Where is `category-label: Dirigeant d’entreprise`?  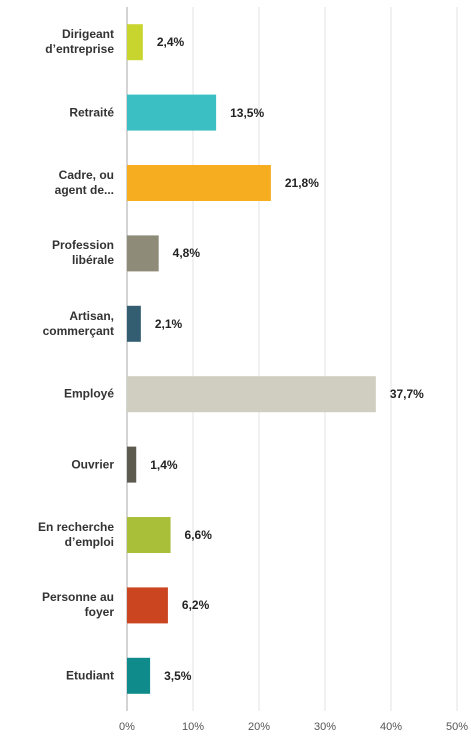
category-label: Dirigeant d’entreprise is located at coordinates (79, 42).